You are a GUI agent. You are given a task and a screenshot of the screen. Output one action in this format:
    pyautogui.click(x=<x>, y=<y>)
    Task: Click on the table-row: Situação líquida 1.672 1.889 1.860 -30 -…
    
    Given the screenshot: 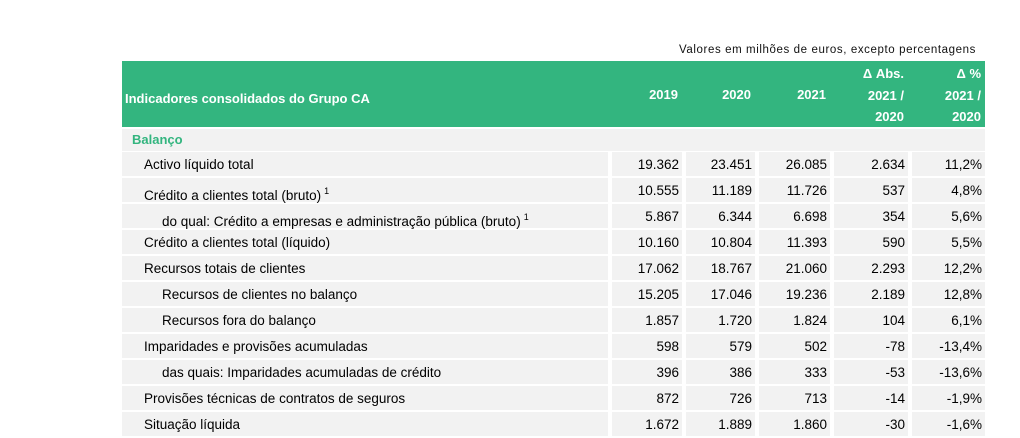 What is the action you would take?
    pyautogui.click(x=553, y=425)
    